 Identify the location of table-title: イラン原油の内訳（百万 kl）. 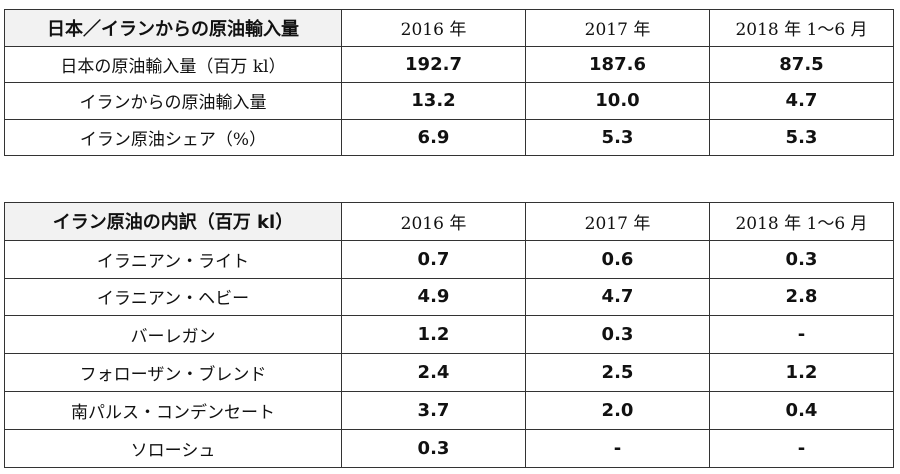
(173, 221).